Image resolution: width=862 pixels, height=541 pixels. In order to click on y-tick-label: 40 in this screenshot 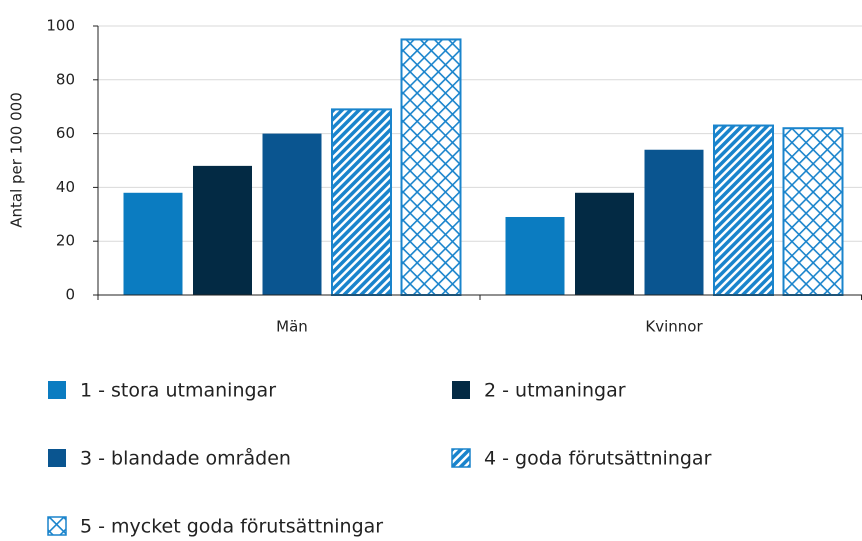, I will do `click(65, 187)`.